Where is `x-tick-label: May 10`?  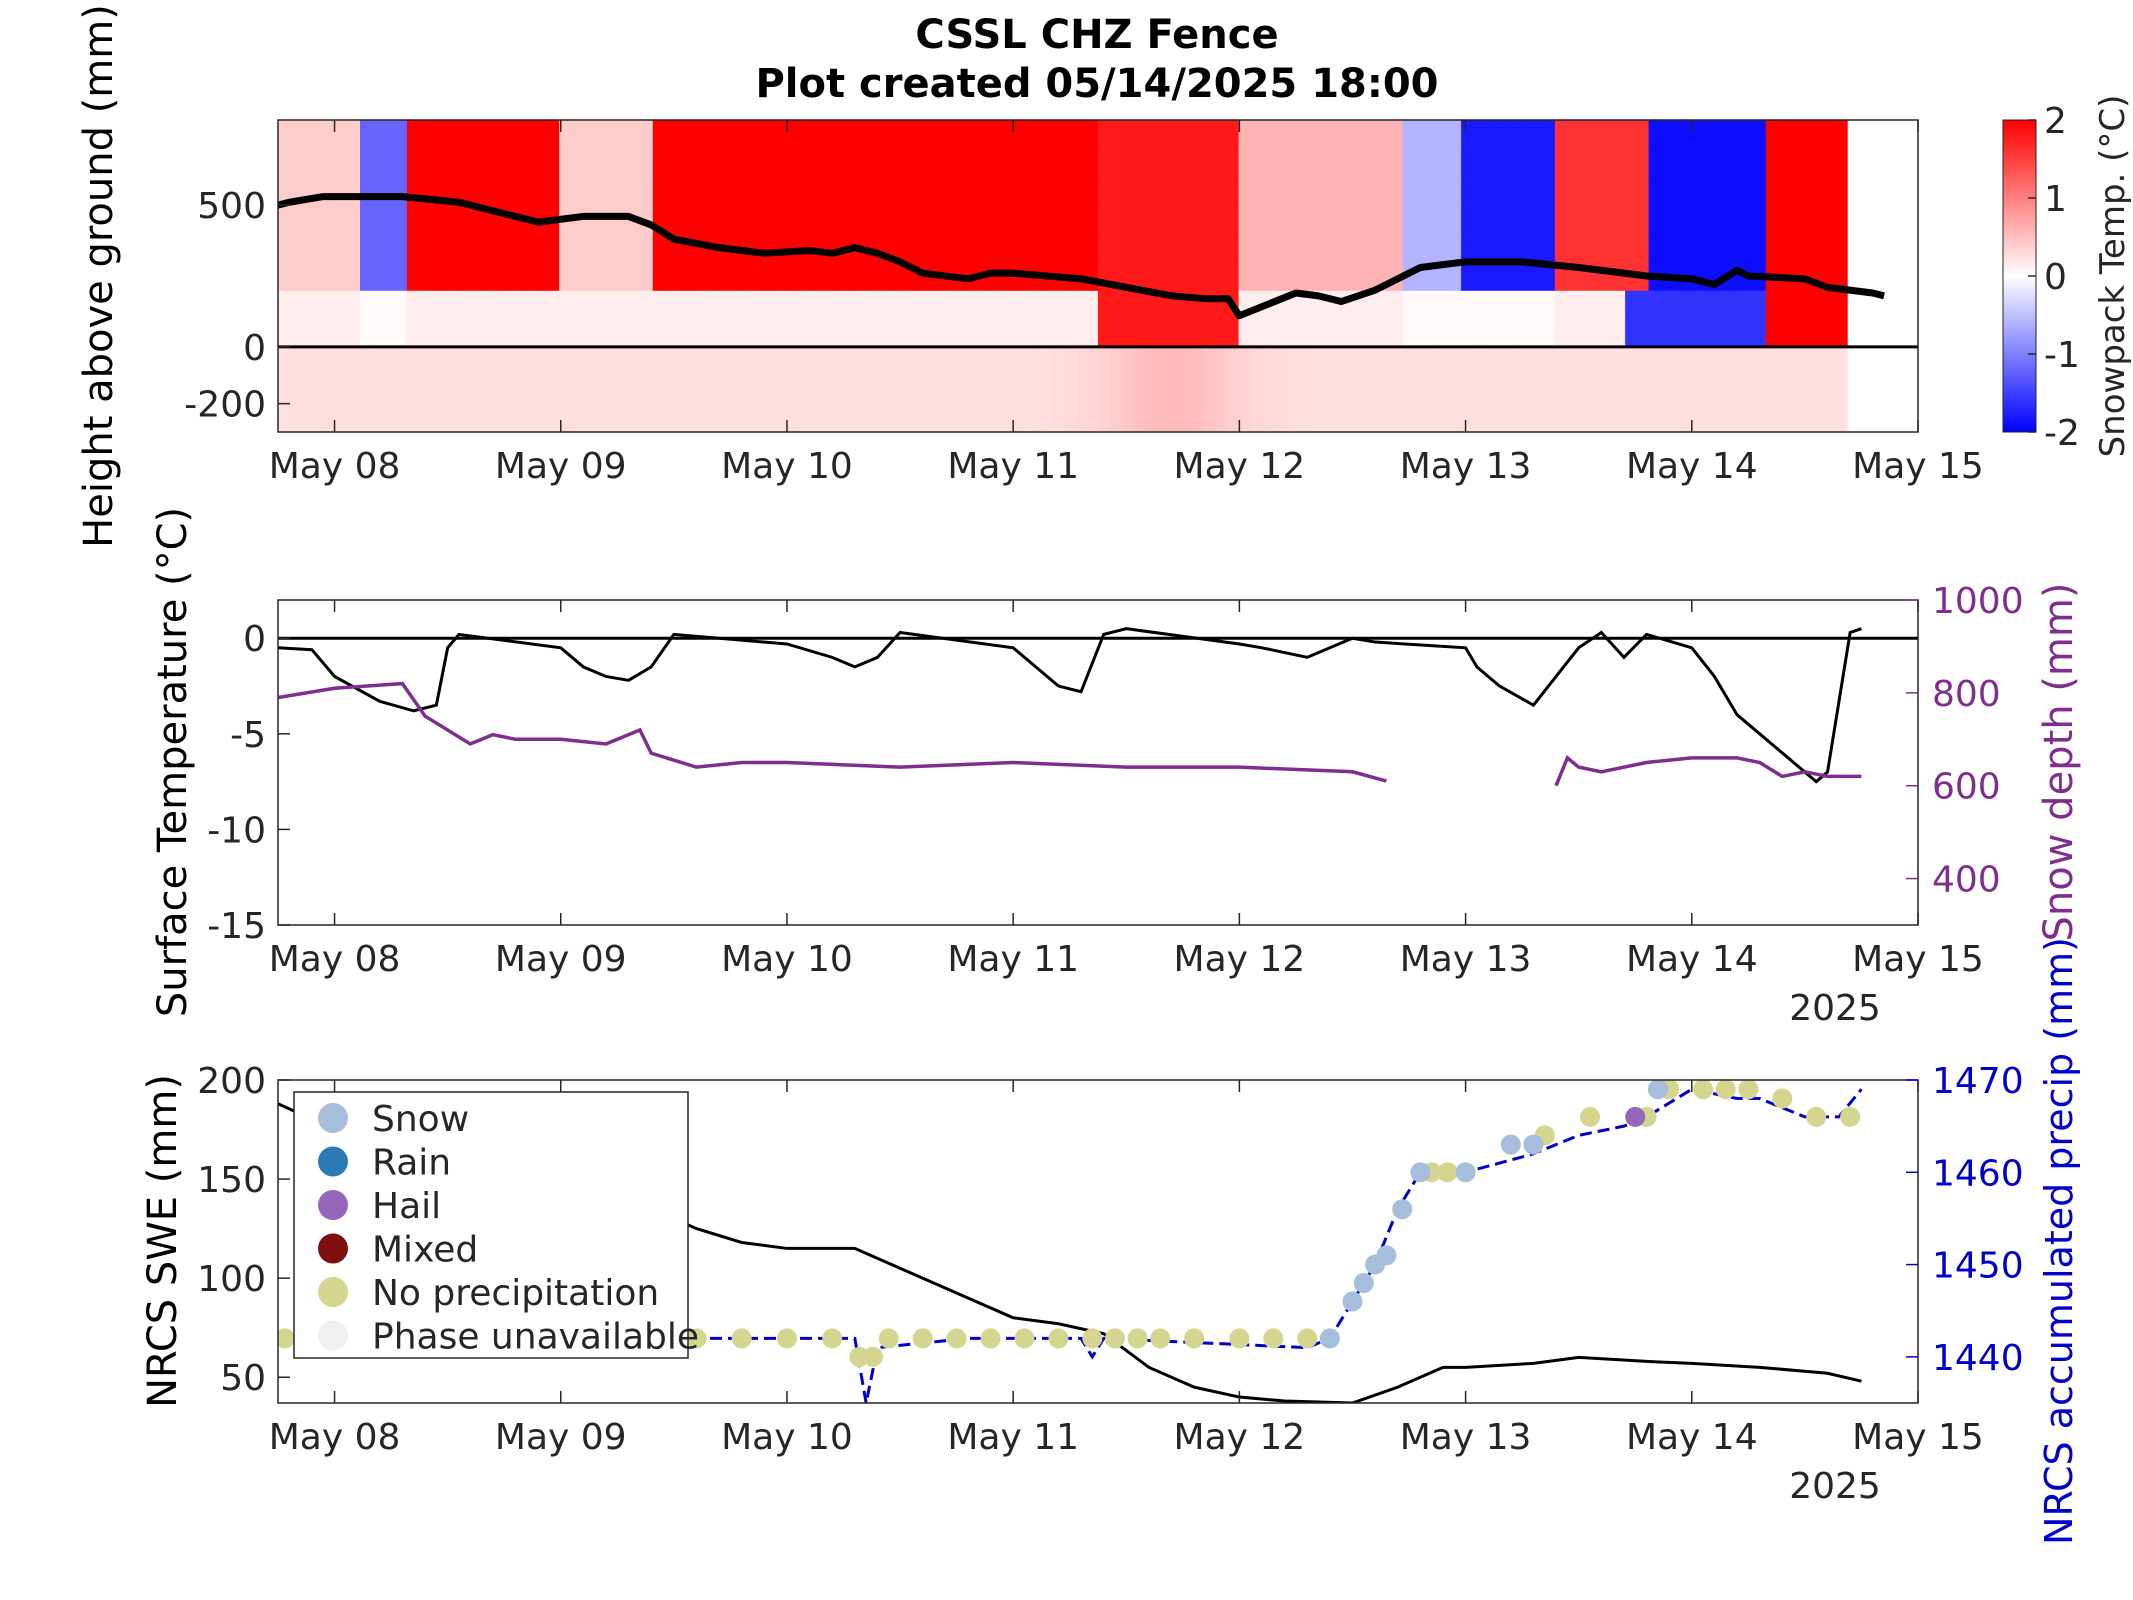 x-tick-label: May 10 is located at coordinates (787, 1437).